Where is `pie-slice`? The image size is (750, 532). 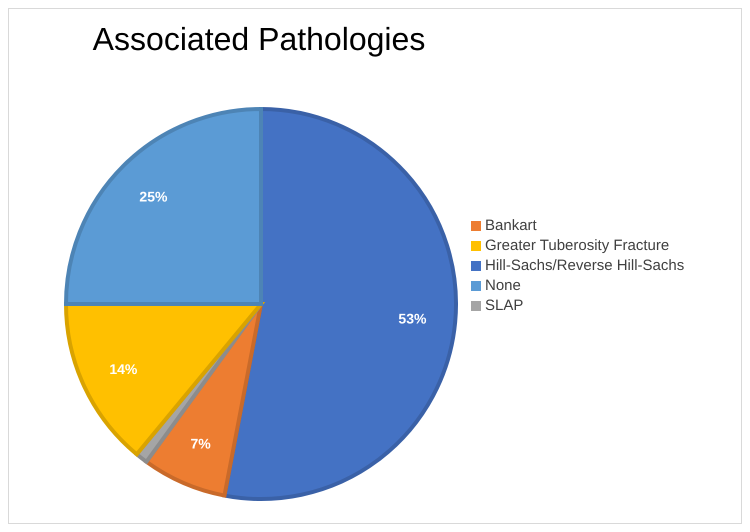
pie-slice is located at coordinates (163, 206).